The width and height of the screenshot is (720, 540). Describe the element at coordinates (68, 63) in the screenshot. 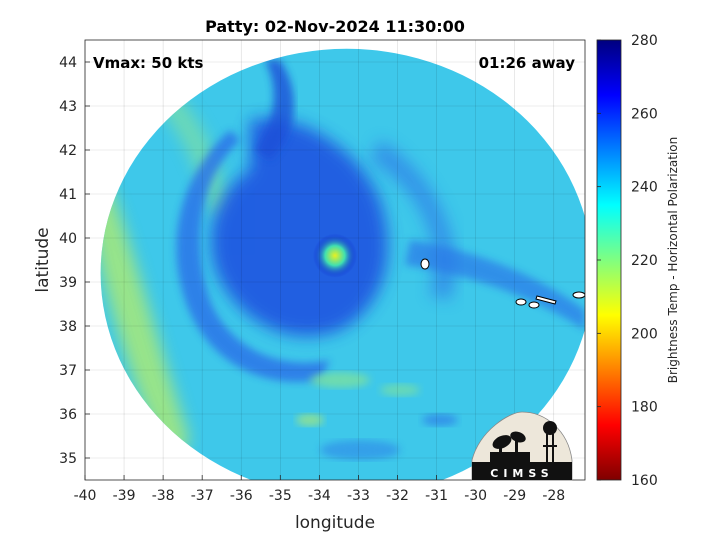

I see `y-tick-label: 44` at that location.